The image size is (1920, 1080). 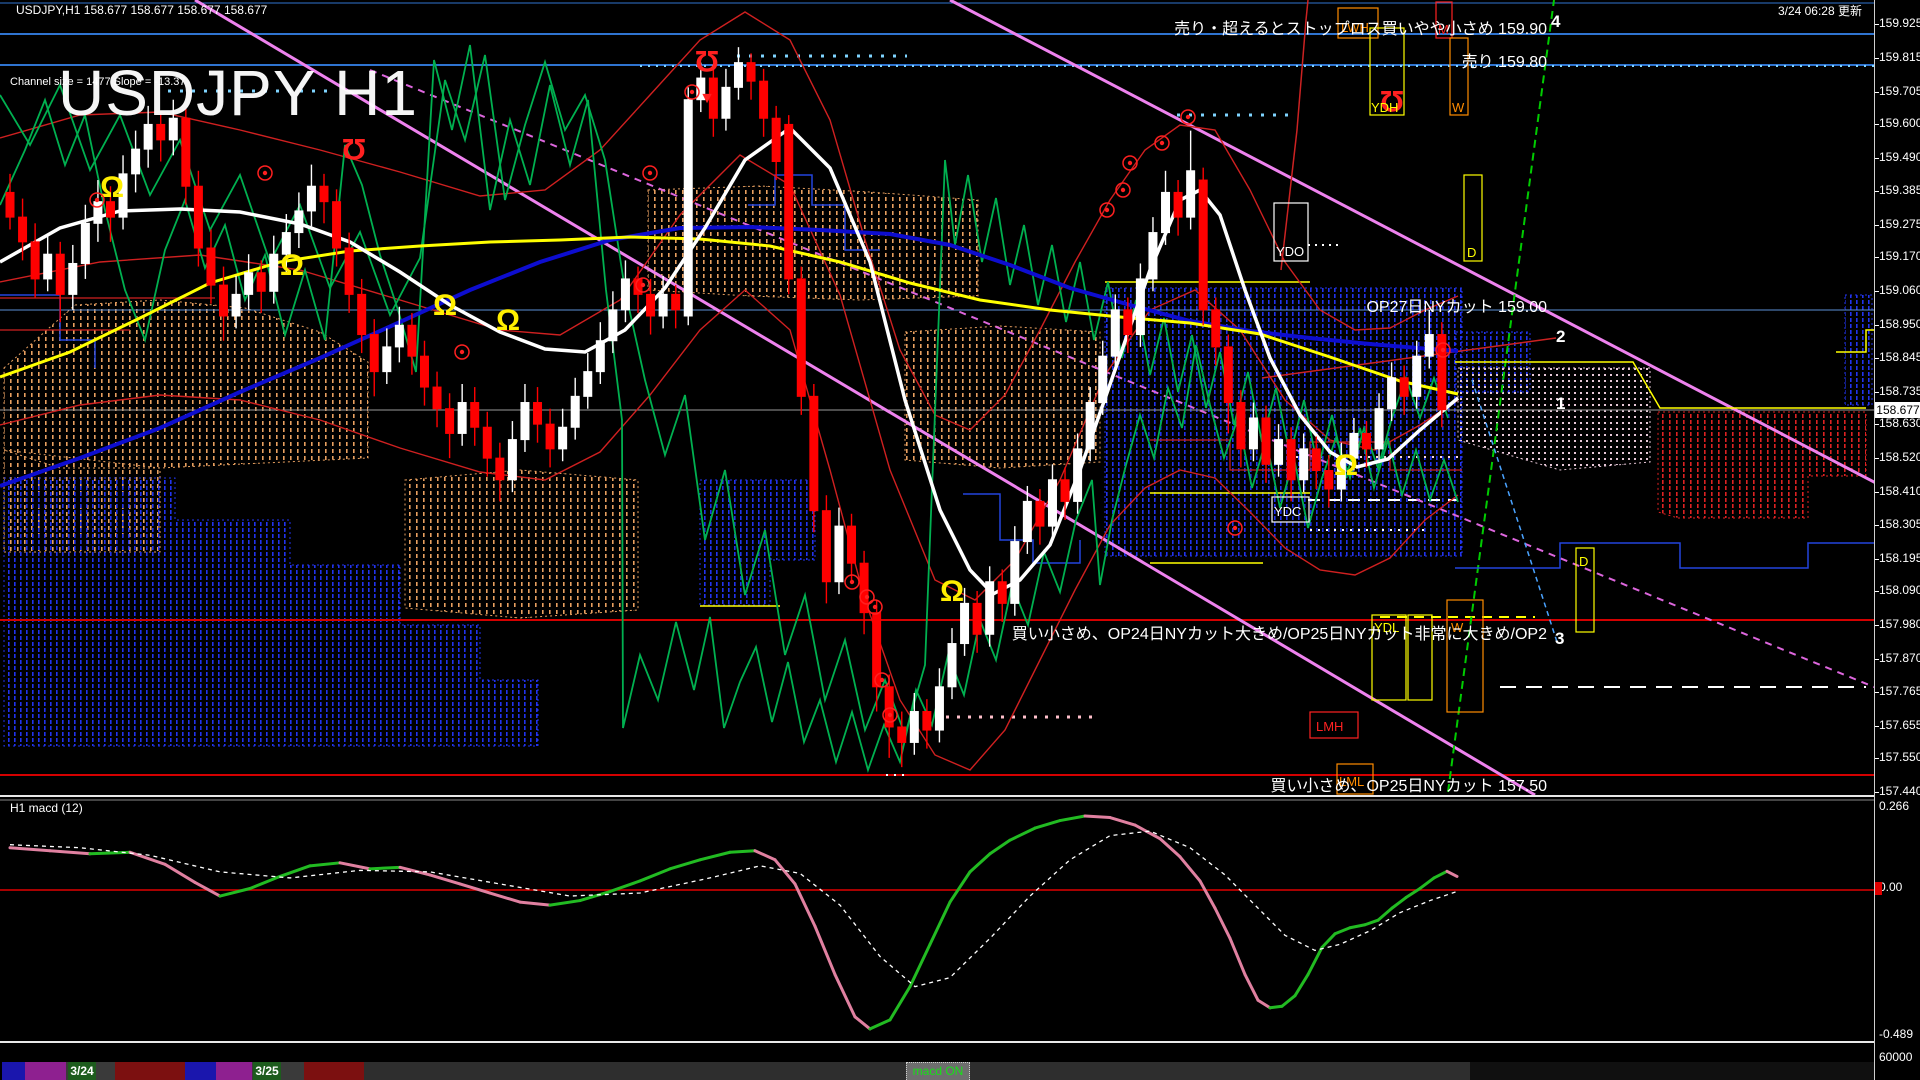 What do you see at coordinates (1561, 403) in the screenshot?
I see `wave-count-1: 1` at bounding box center [1561, 403].